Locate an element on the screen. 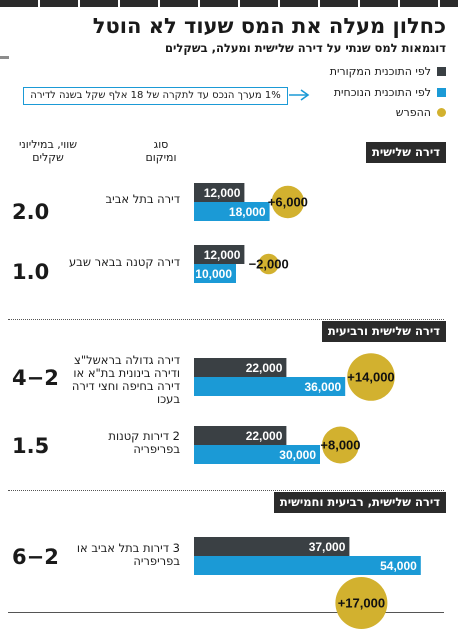 The width and height of the screenshot is (458, 631). bar-label-current-4: 30,000 is located at coordinates (297, 455).